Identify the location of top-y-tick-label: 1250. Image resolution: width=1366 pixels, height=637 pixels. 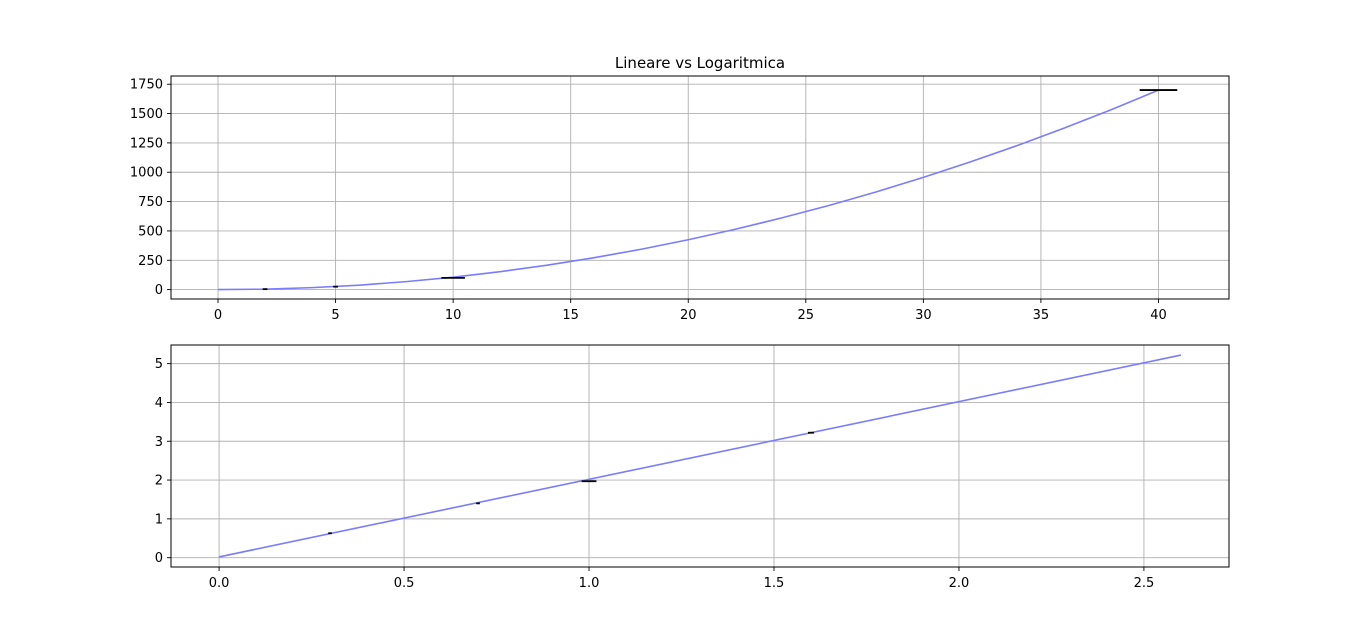
(146, 143).